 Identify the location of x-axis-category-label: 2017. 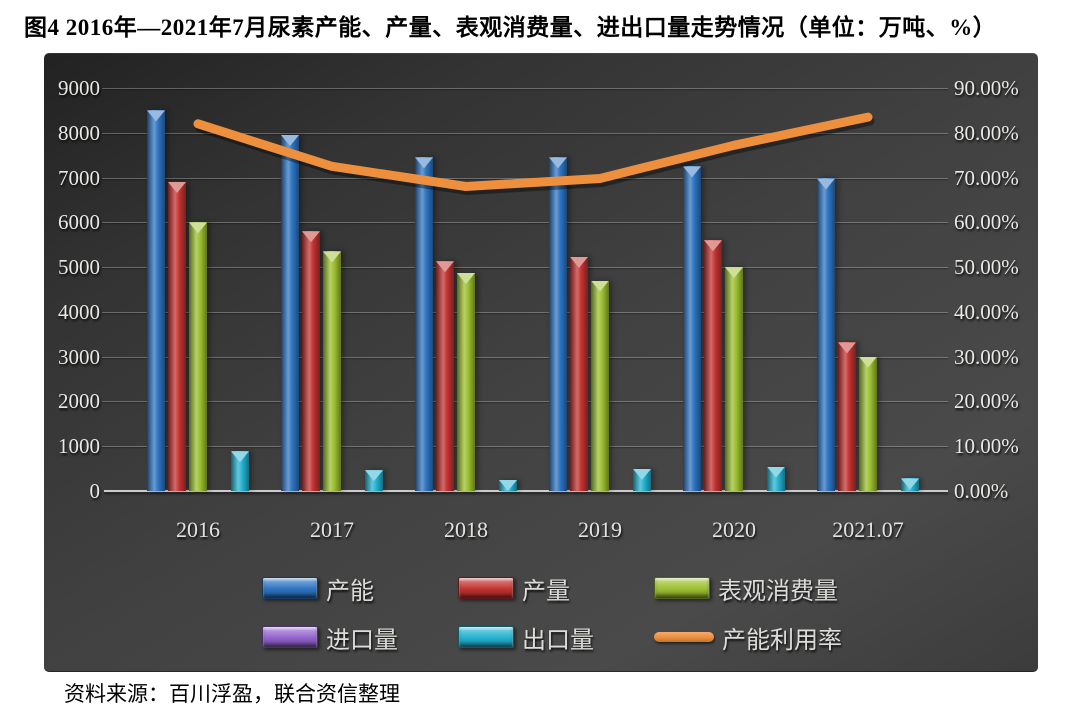
(332, 529).